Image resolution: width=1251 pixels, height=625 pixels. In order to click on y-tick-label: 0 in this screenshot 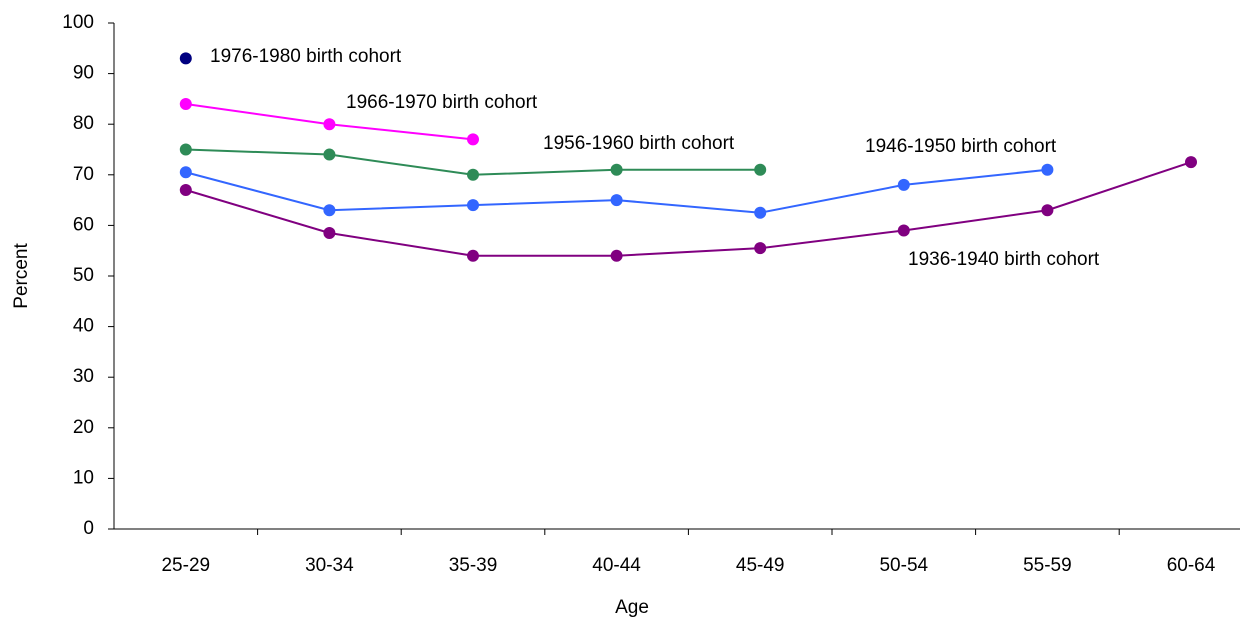, I will do `click(88, 528)`.